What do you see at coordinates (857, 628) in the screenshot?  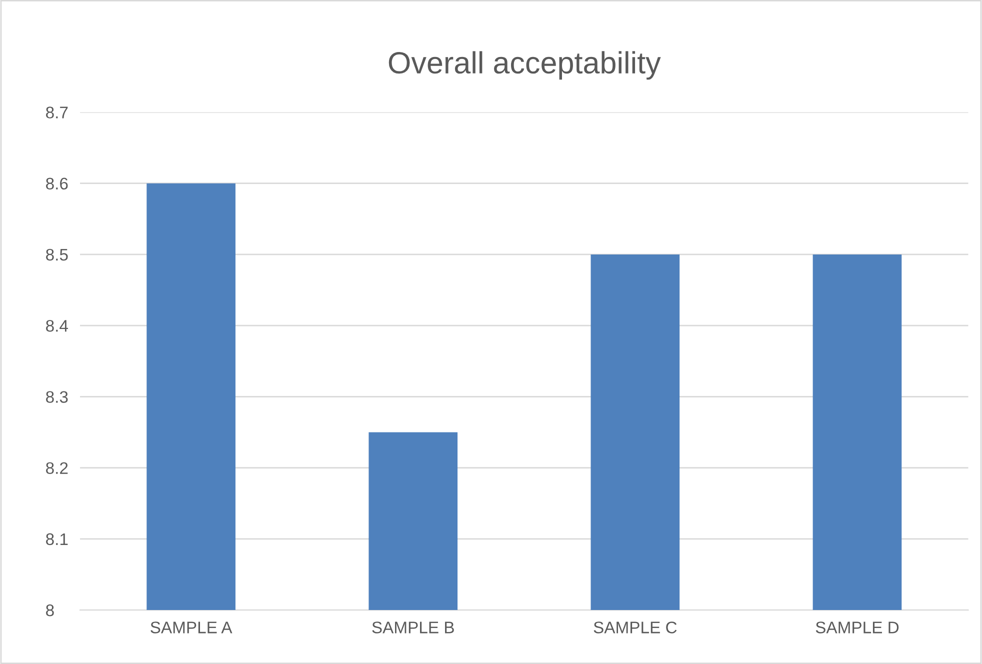 I see `x-tick-label: SAMPLE D` at bounding box center [857, 628].